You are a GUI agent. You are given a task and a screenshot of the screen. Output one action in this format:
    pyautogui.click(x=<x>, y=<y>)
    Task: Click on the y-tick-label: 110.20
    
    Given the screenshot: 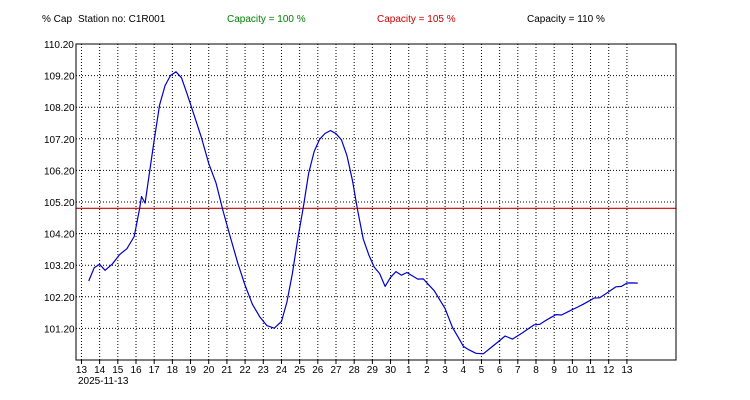 What is the action you would take?
    pyautogui.click(x=59, y=45)
    